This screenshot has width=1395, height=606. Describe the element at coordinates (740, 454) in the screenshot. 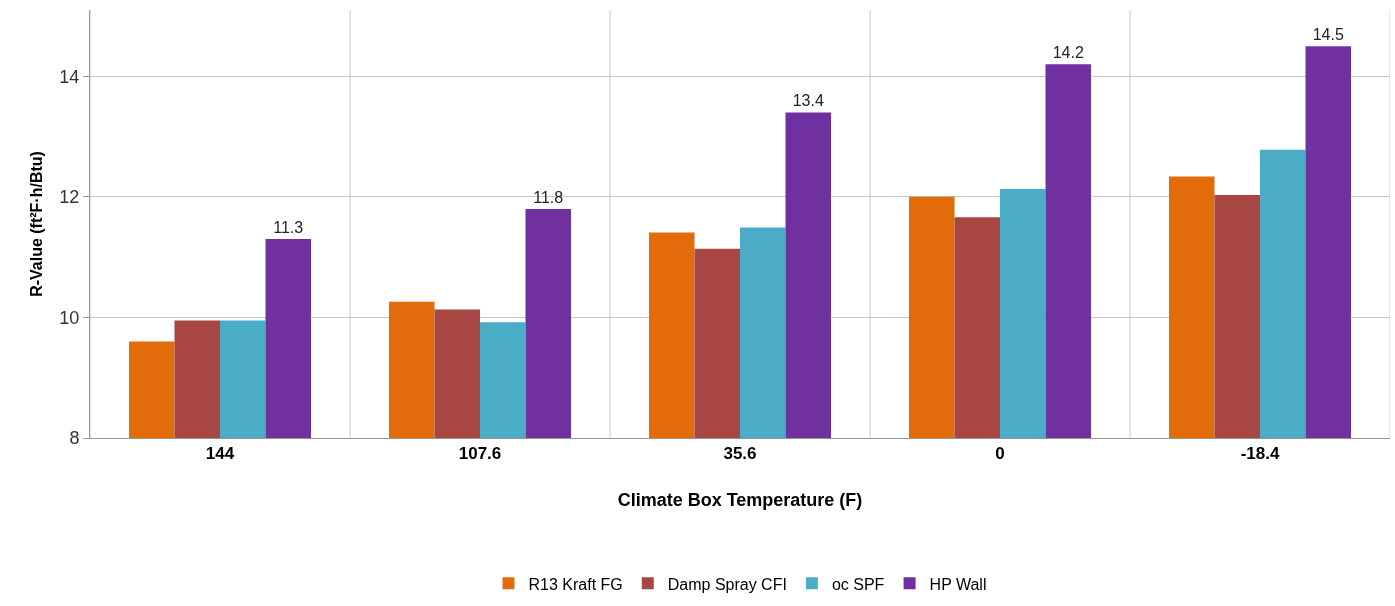

I see `x-tick-label: 35.6` at that location.